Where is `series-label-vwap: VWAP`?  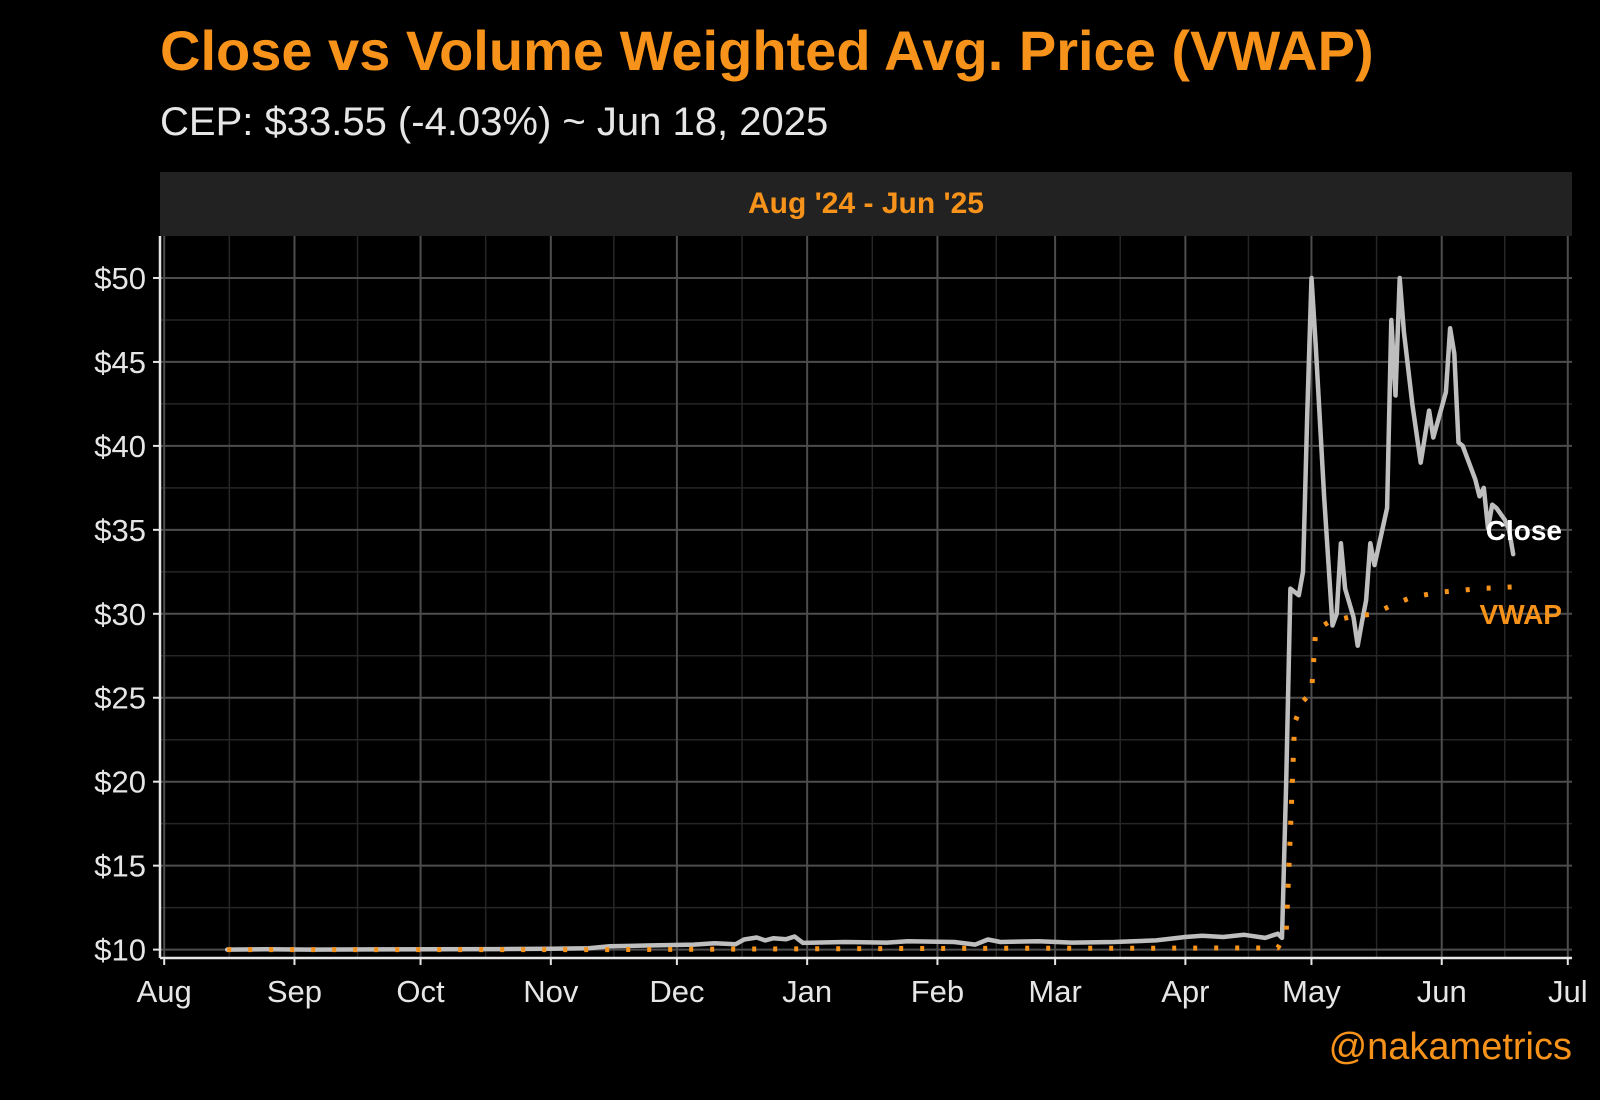
series-label-vwap: VWAP is located at coordinates (1521, 614).